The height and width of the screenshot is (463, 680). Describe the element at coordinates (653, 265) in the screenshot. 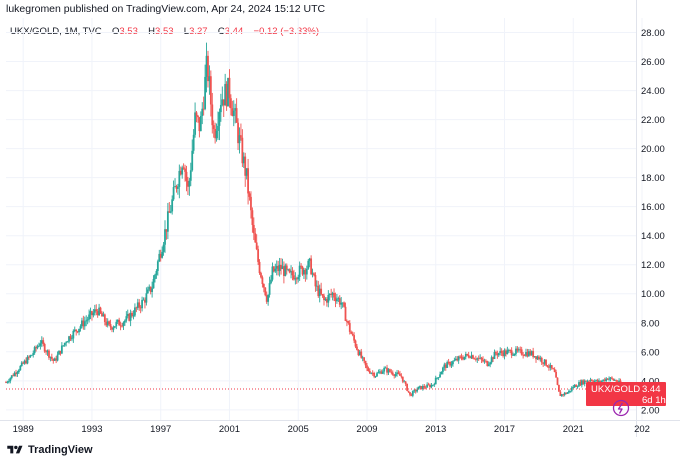

I see `price-tick-label: 12.00` at that location.